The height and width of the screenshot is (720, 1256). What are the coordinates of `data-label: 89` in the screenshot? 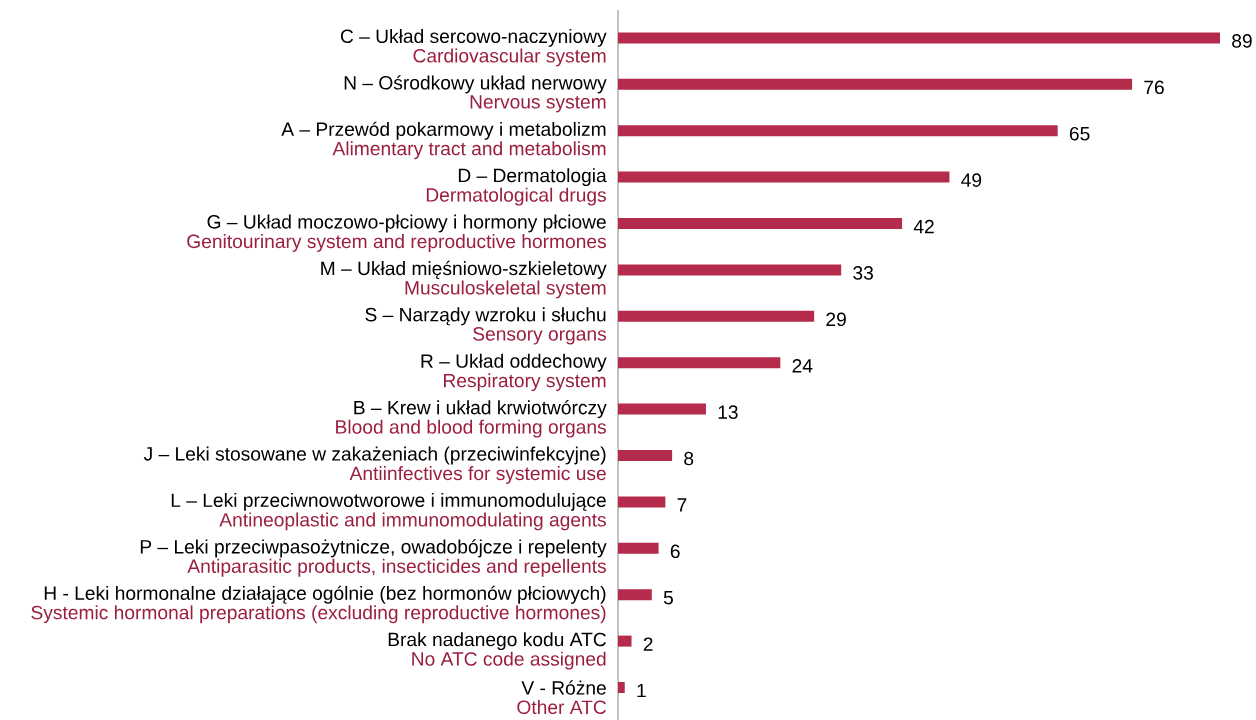 It's located at (1242, 41).